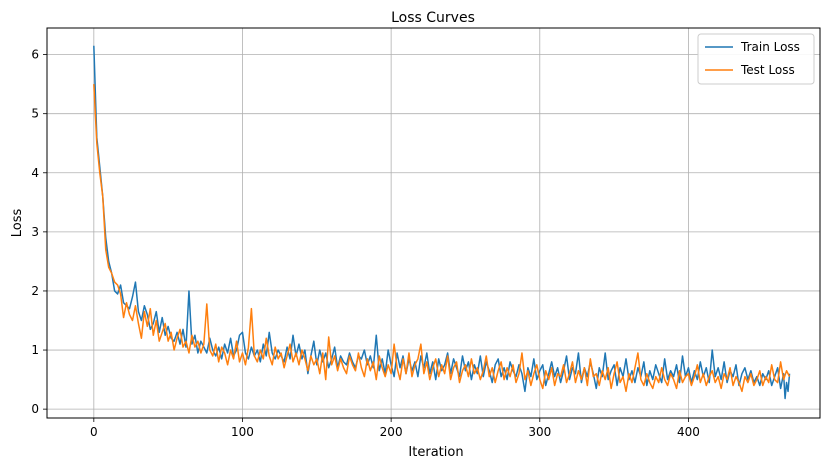  What do you see at coordinates (17, 223) in the screenshot?
I see `y-axis-label: Loss` at bounding box center [17, 223].